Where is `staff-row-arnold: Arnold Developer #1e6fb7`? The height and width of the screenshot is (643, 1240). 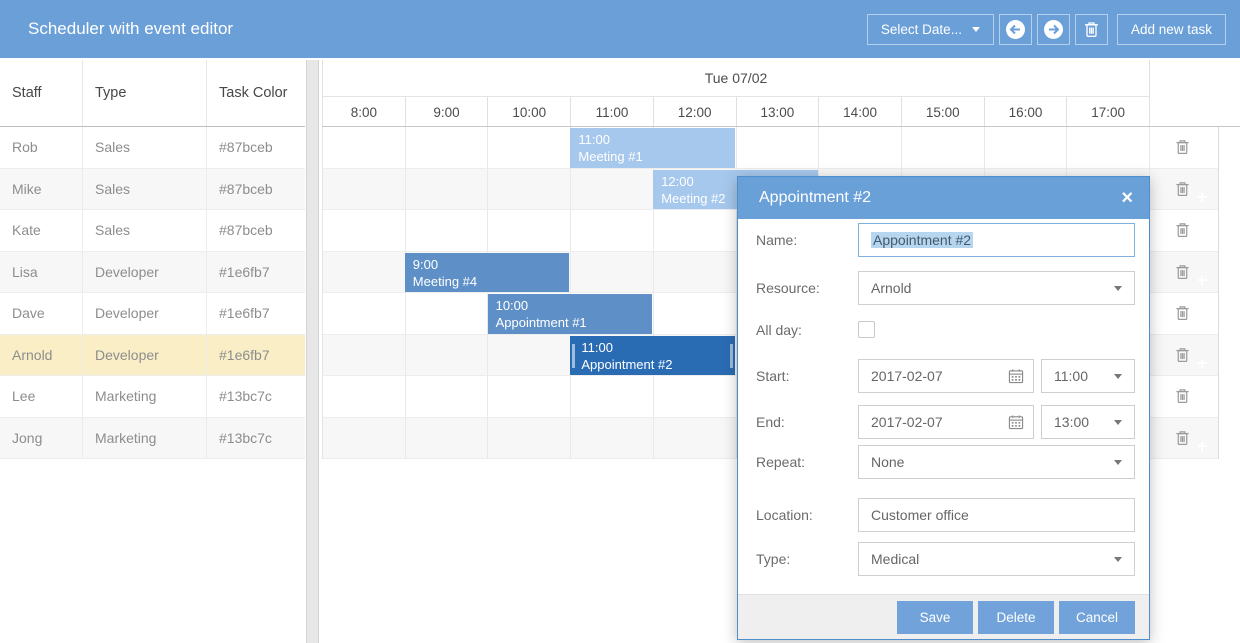 staff-row-arnold: Arnold Developer #1e6fb7 is located at coordinates (152, 355).